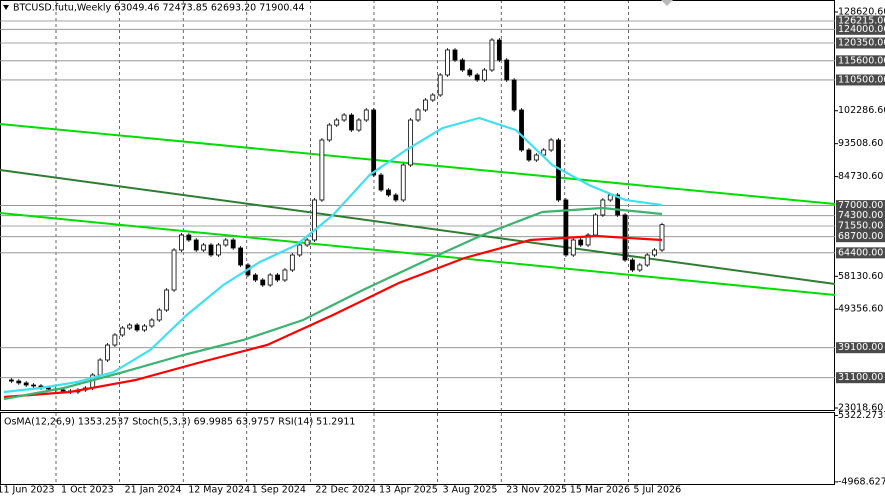 Image resolution: width=885 pixels, height=499 pixels. Describe the element at coordinates (860, 226) in the screenshot. I see `level-label: 71550.00` at that location.